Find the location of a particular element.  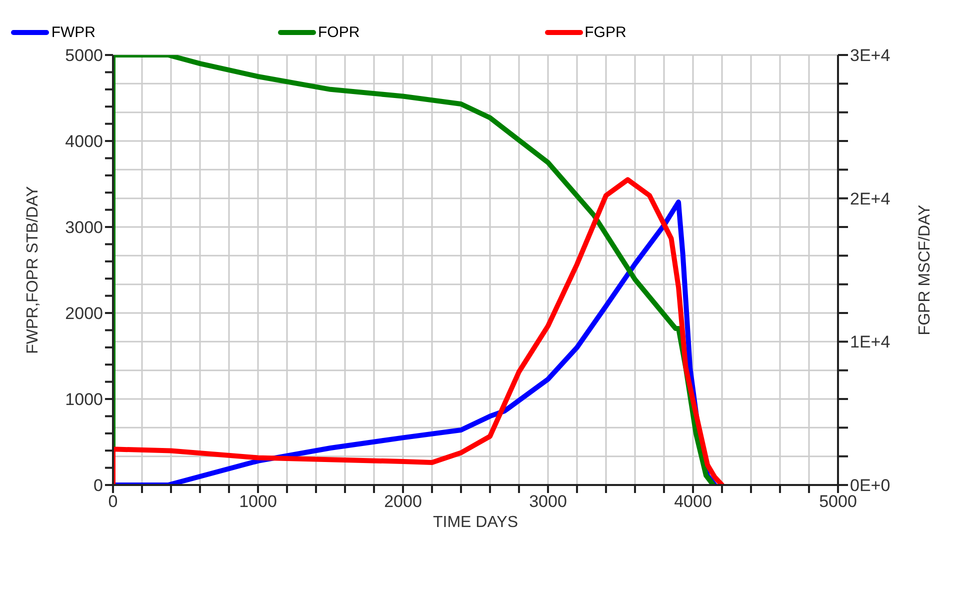

x-tick-label: 4000 is located at coordinates (693, 502).